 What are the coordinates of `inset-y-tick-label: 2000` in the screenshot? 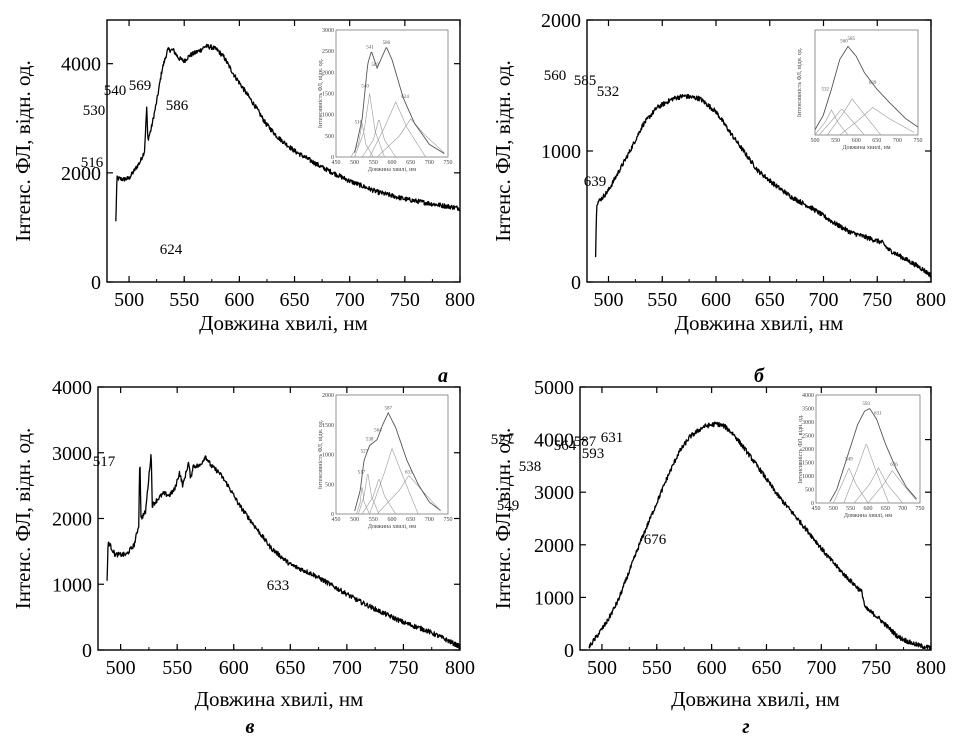 It's located at (808, 450).